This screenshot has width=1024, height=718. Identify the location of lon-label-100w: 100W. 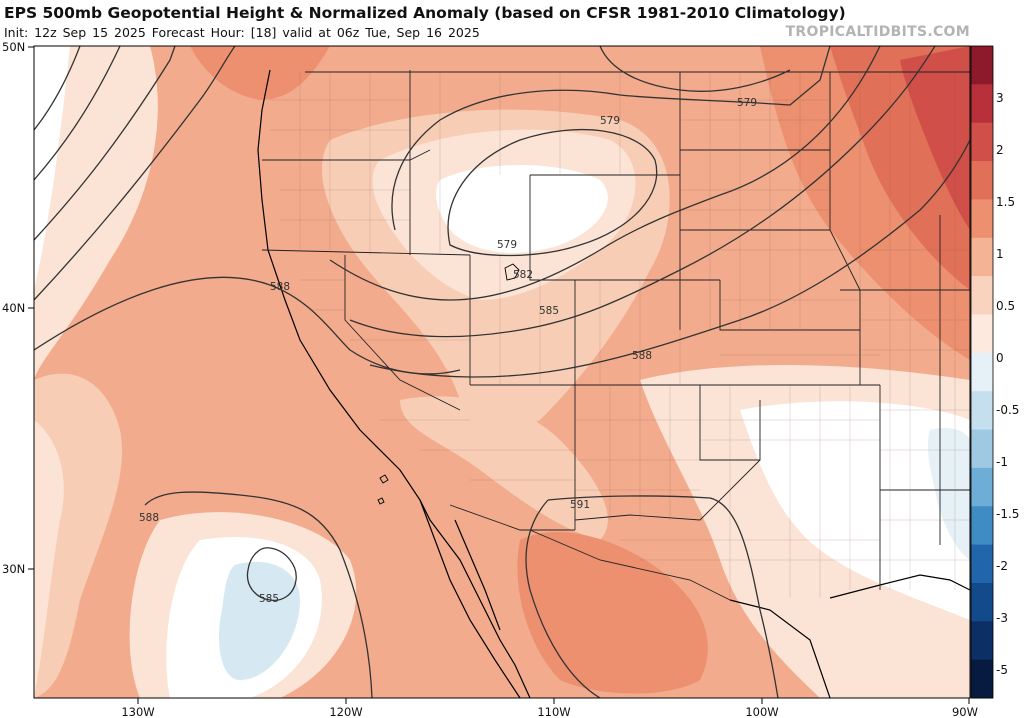
(761, 711).